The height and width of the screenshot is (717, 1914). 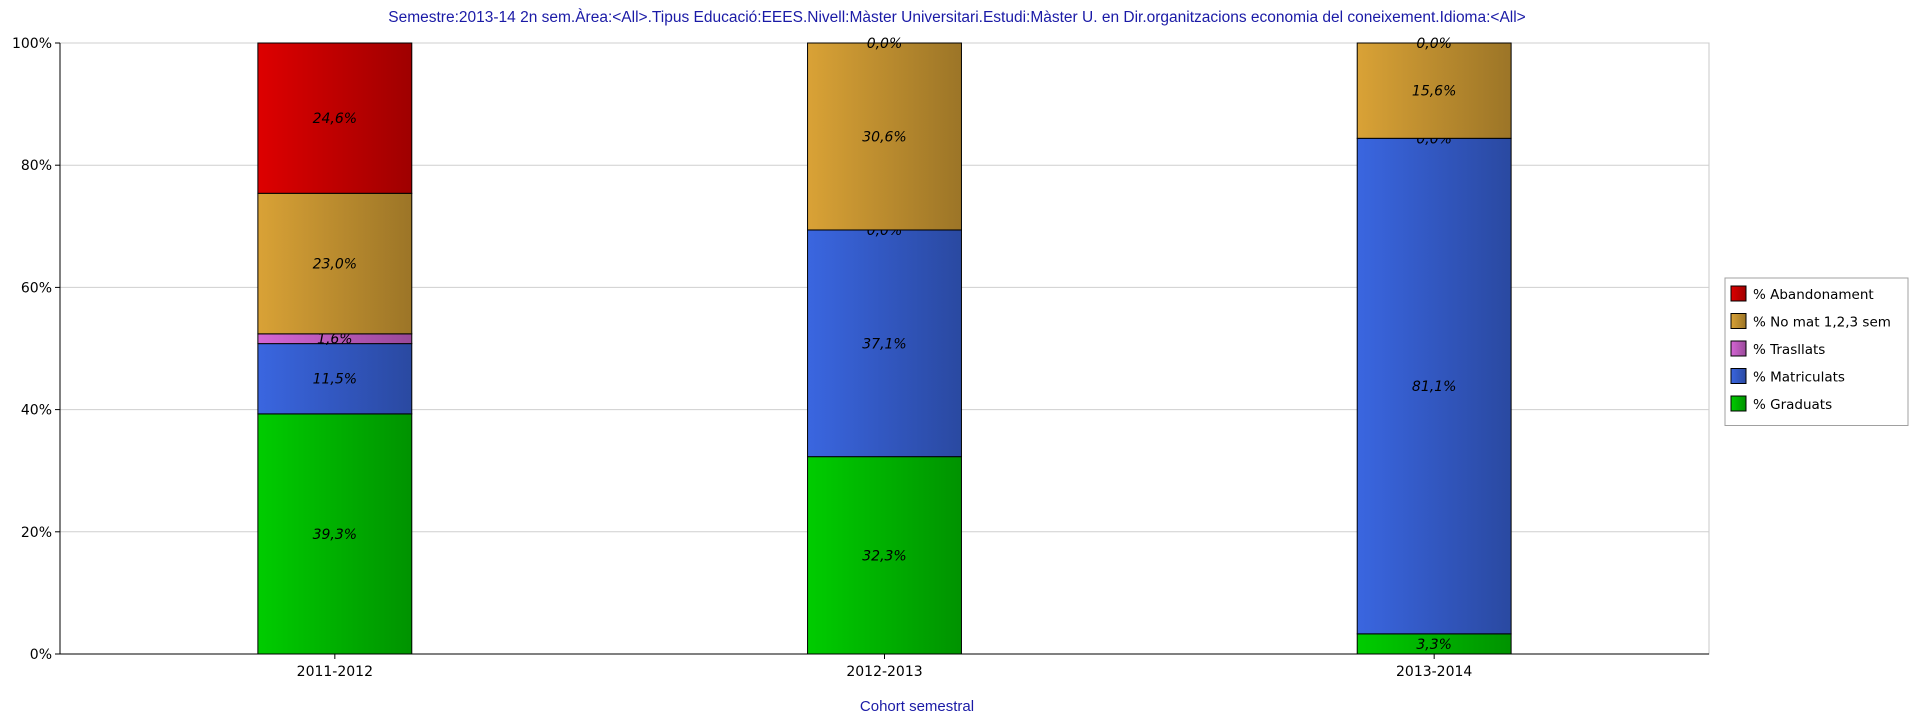 I want to click on data-label: 32,3%, so click(x=884, y=556).